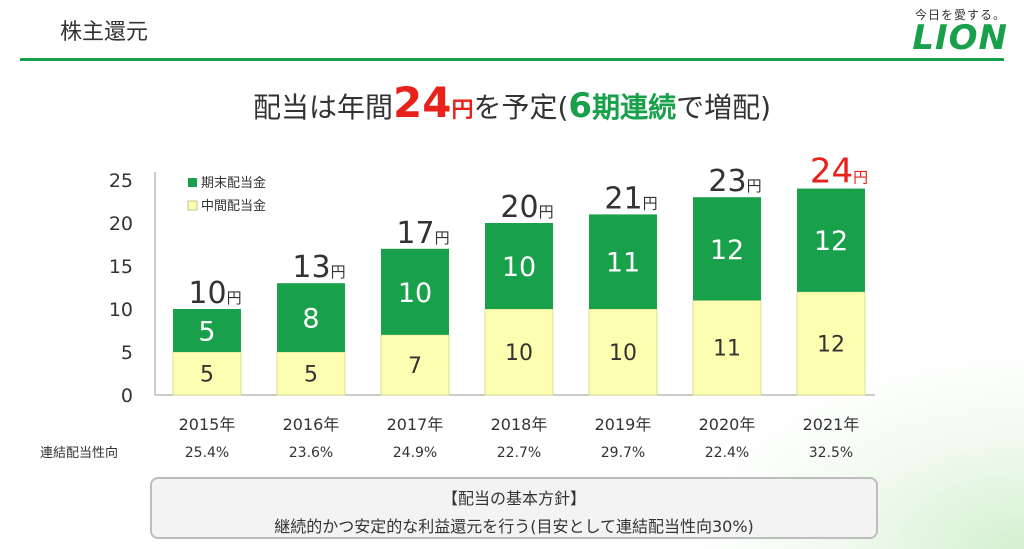  What do you see at coordinates (207, 453) in the screenshot?
I see `payout-ratio-value: 25.4%` at bounding box center [207, 453].